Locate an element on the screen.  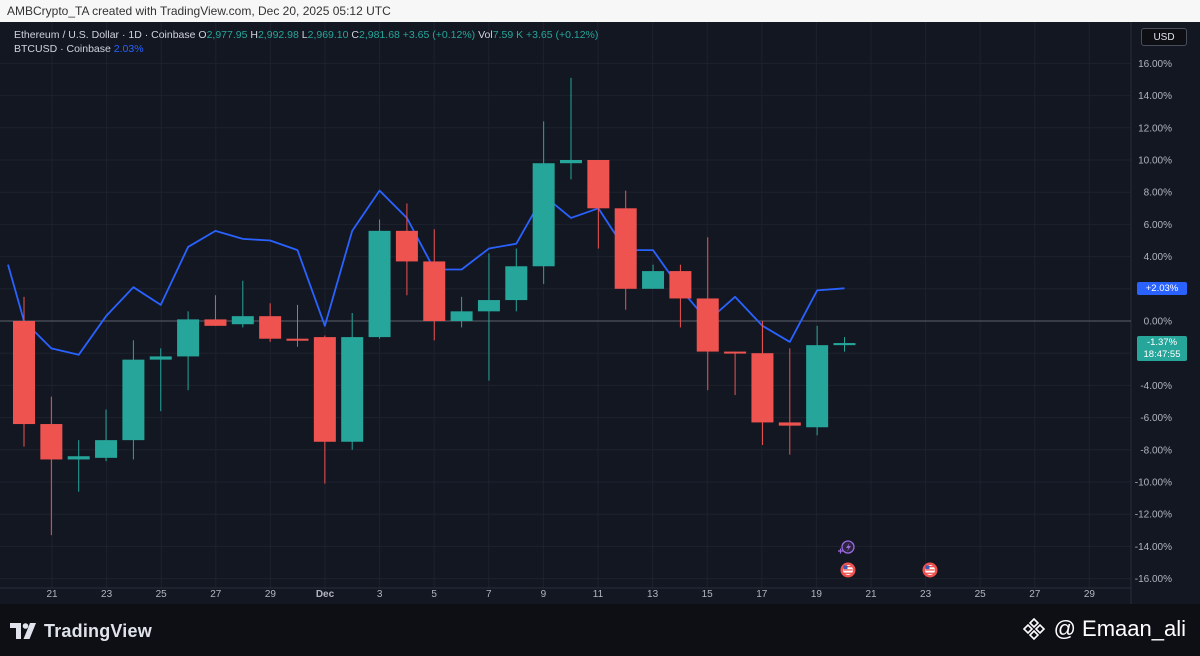
y-tick-label: 12.00% is located at coordinates (1155, 128).